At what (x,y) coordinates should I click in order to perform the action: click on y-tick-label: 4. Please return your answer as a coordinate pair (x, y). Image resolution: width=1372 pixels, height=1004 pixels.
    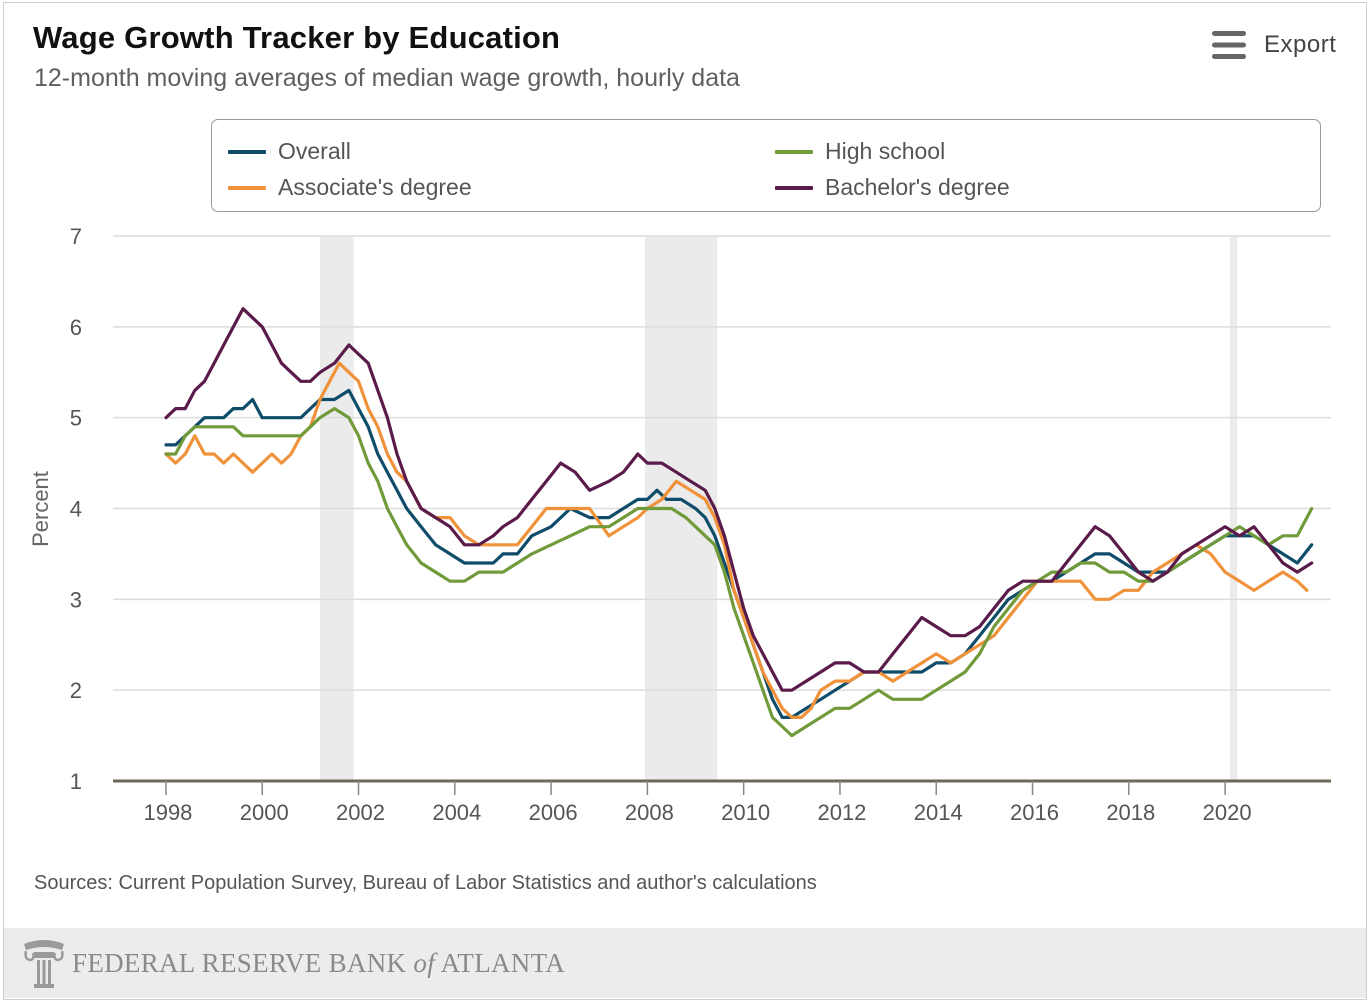
    Looking at the image, I should click on (76, 509).